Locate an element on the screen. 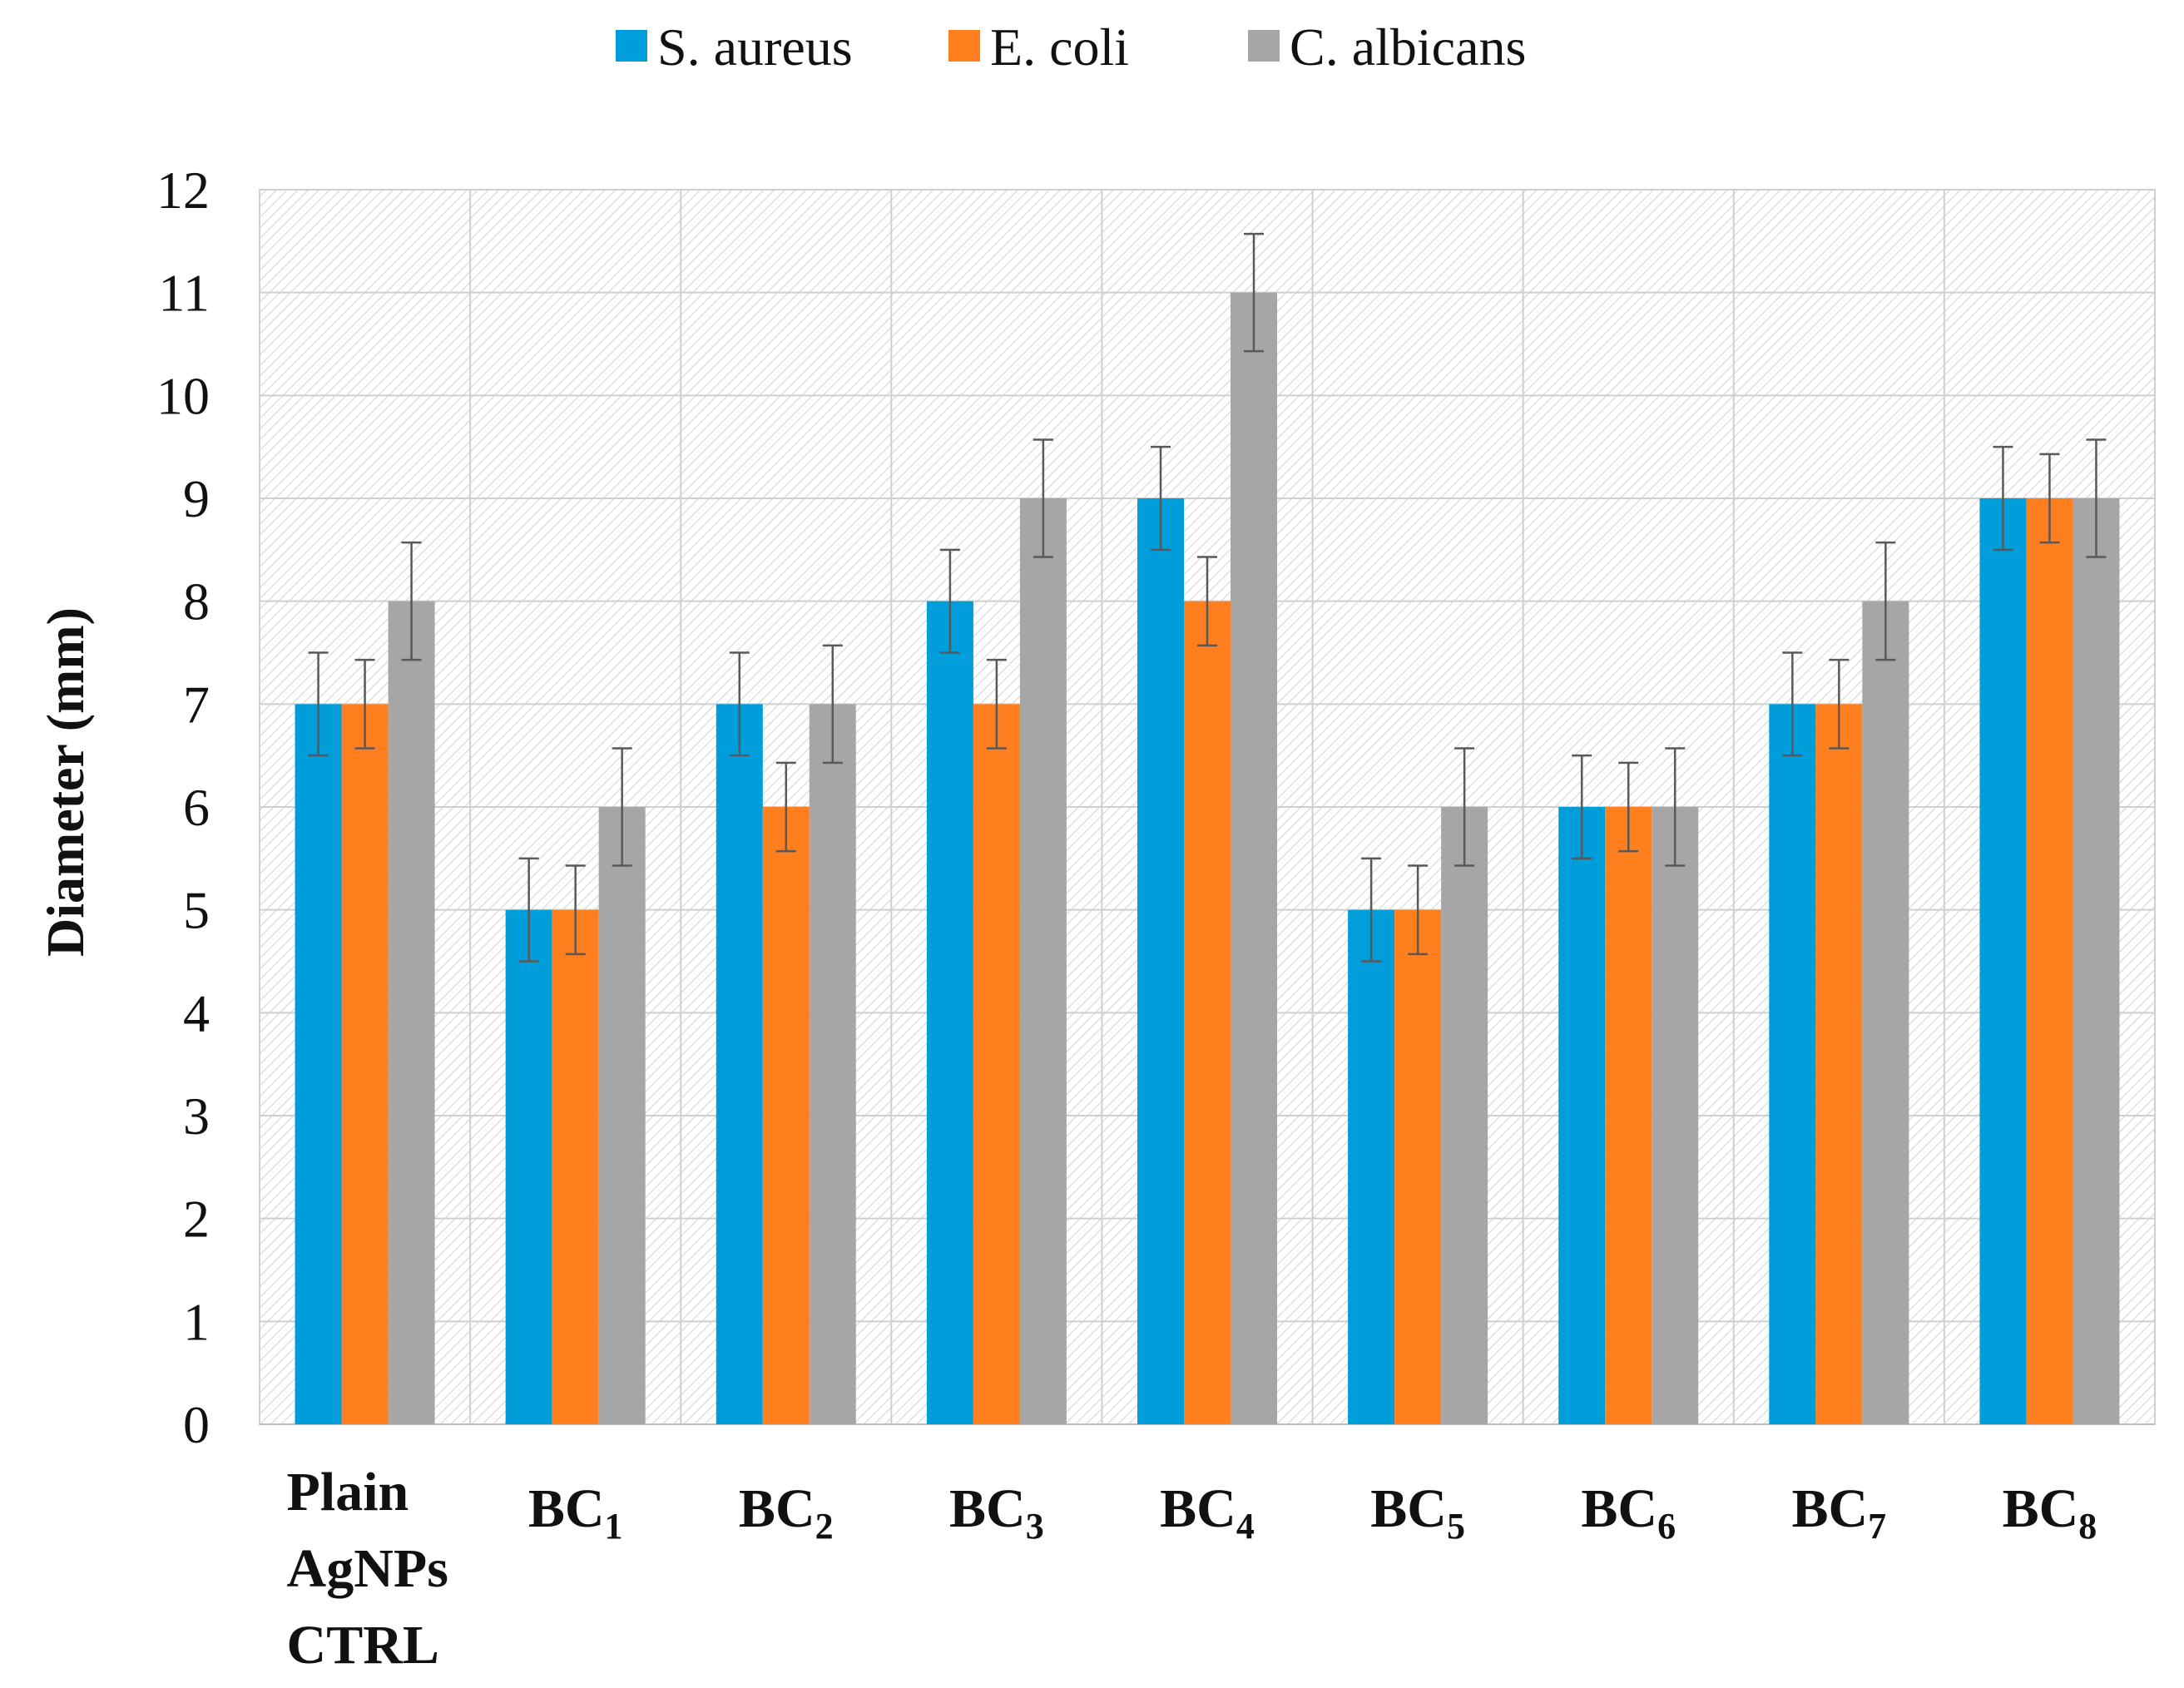 The width and height of the screenshot is (2184, 1688). legend-label-1: S. aureus is located at coordinates (755, 47).